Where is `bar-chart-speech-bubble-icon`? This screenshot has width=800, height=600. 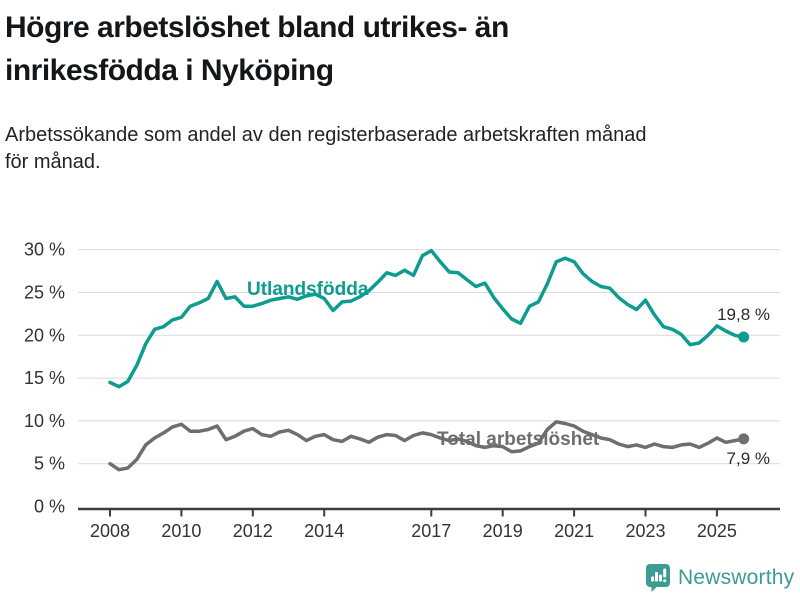
bar-chart-speech-bubble-icon is located at coordinates (658, 578).